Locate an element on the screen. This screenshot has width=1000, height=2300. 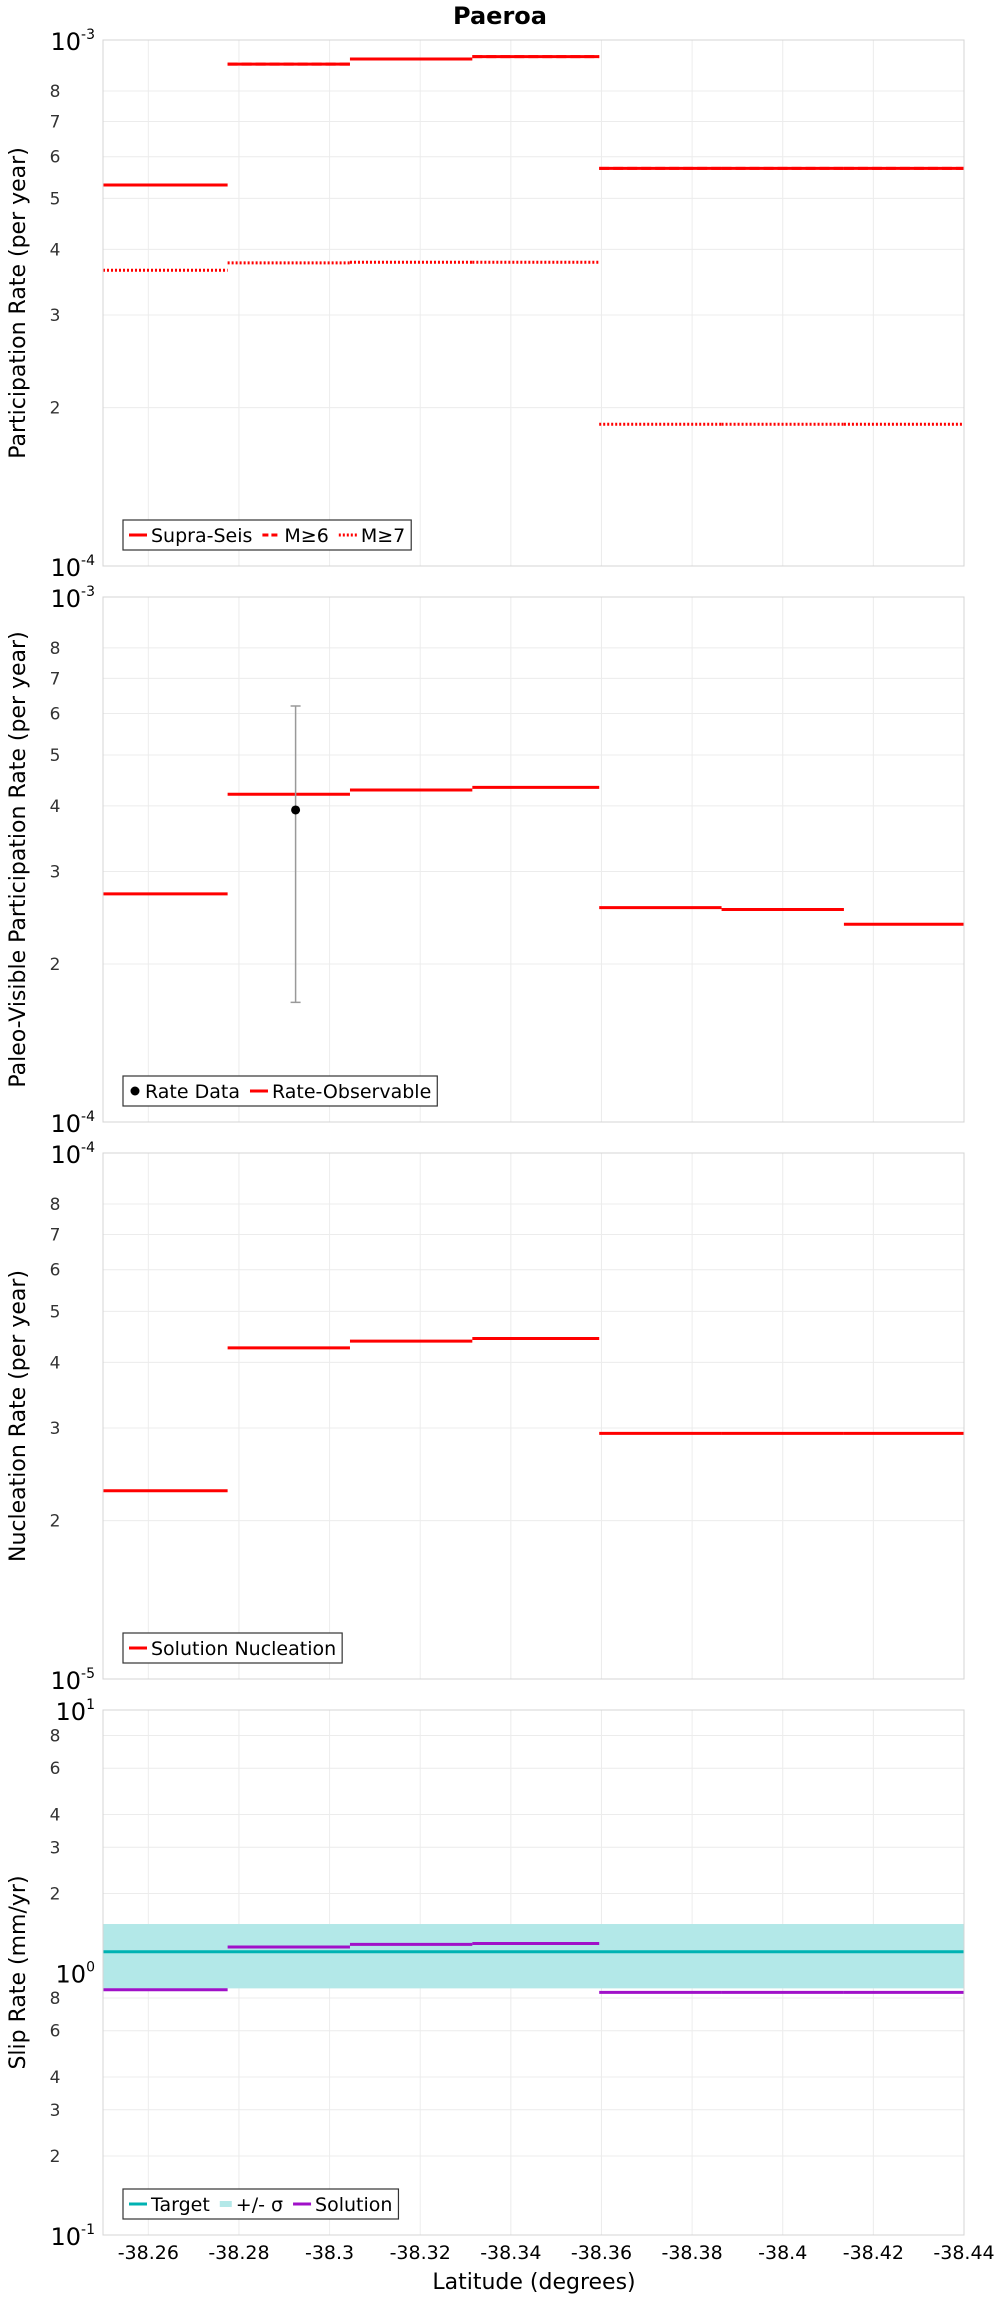
y-decade-label: 101 is located at coordinates (75, 1711).